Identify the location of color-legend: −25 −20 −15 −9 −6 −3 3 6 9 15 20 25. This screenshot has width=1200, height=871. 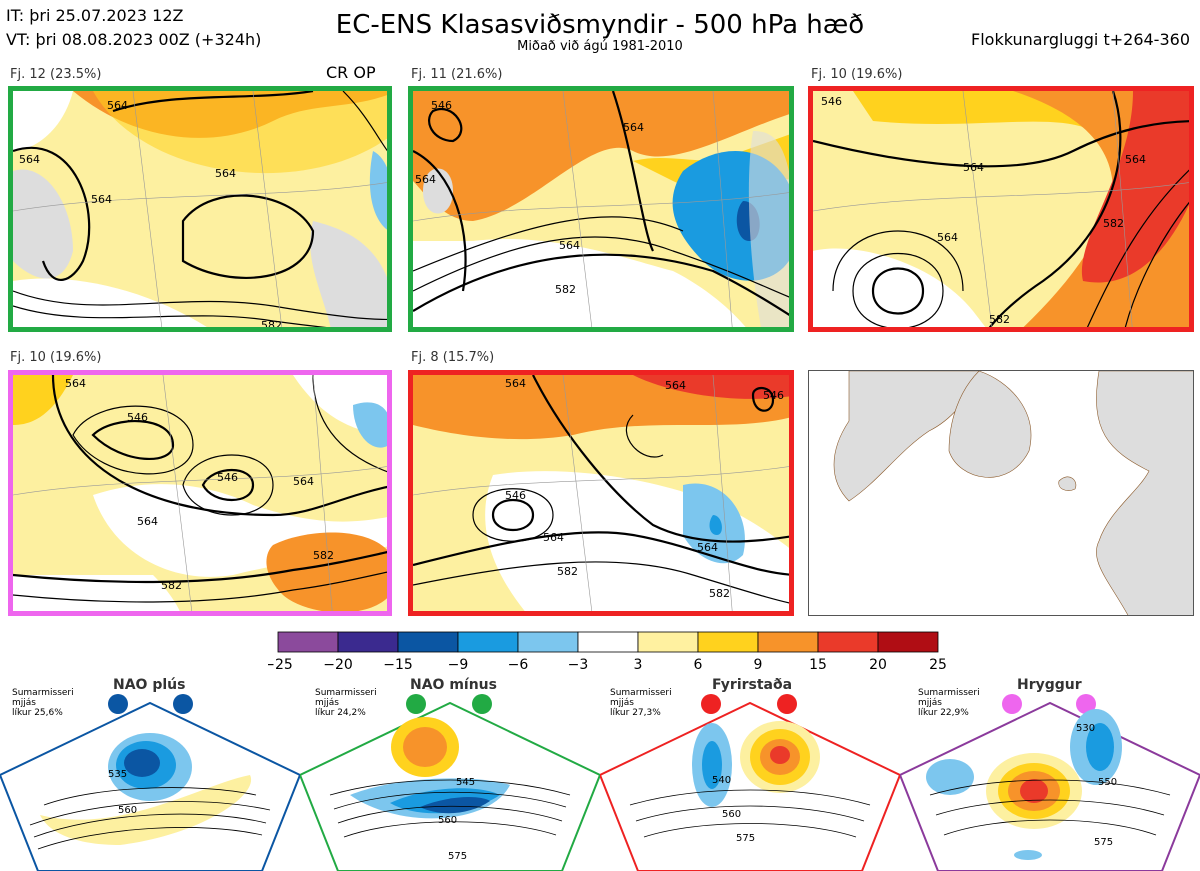
(607, 652).